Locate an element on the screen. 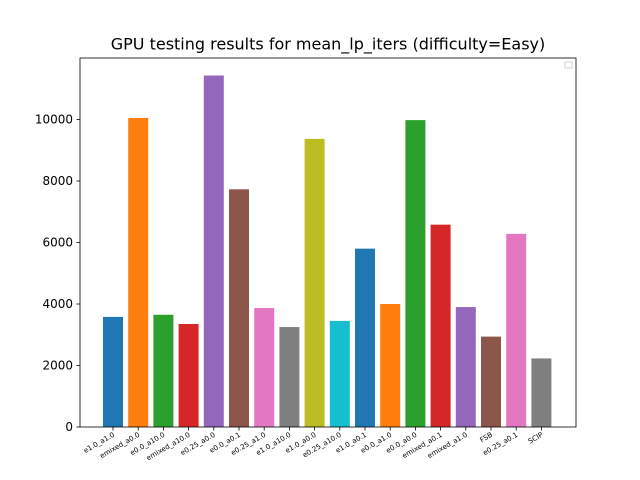  y-tick-label: 8000 is located at coordinates (57, 181).